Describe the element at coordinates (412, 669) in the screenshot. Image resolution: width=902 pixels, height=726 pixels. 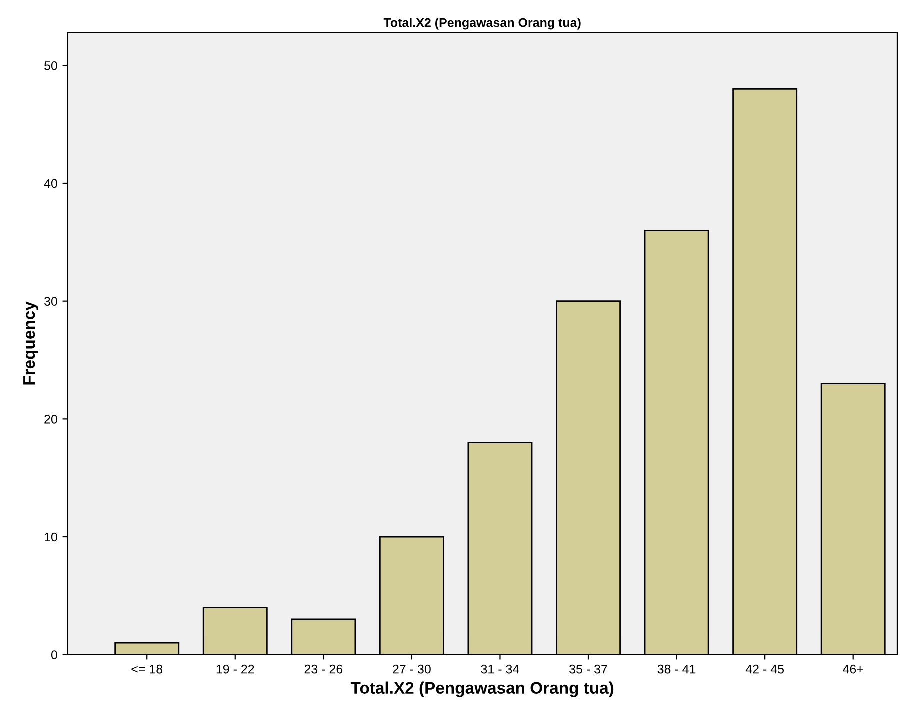
I see `x-tick-label: 27 - 30` at that location.